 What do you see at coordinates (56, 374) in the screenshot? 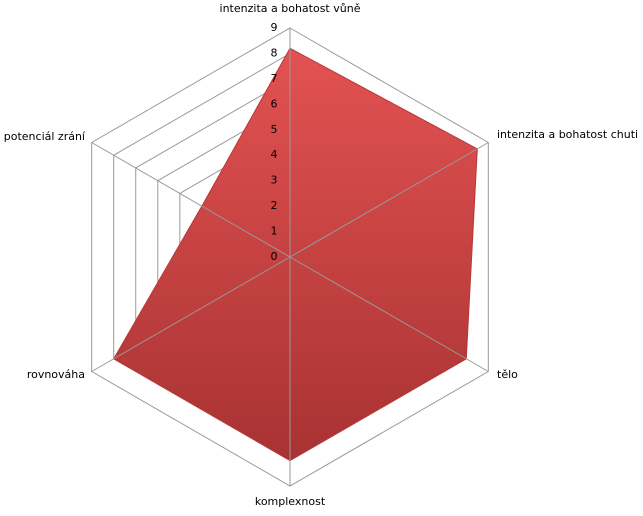
I see `category-label: rovnováha` at bounding box center [56, 374].